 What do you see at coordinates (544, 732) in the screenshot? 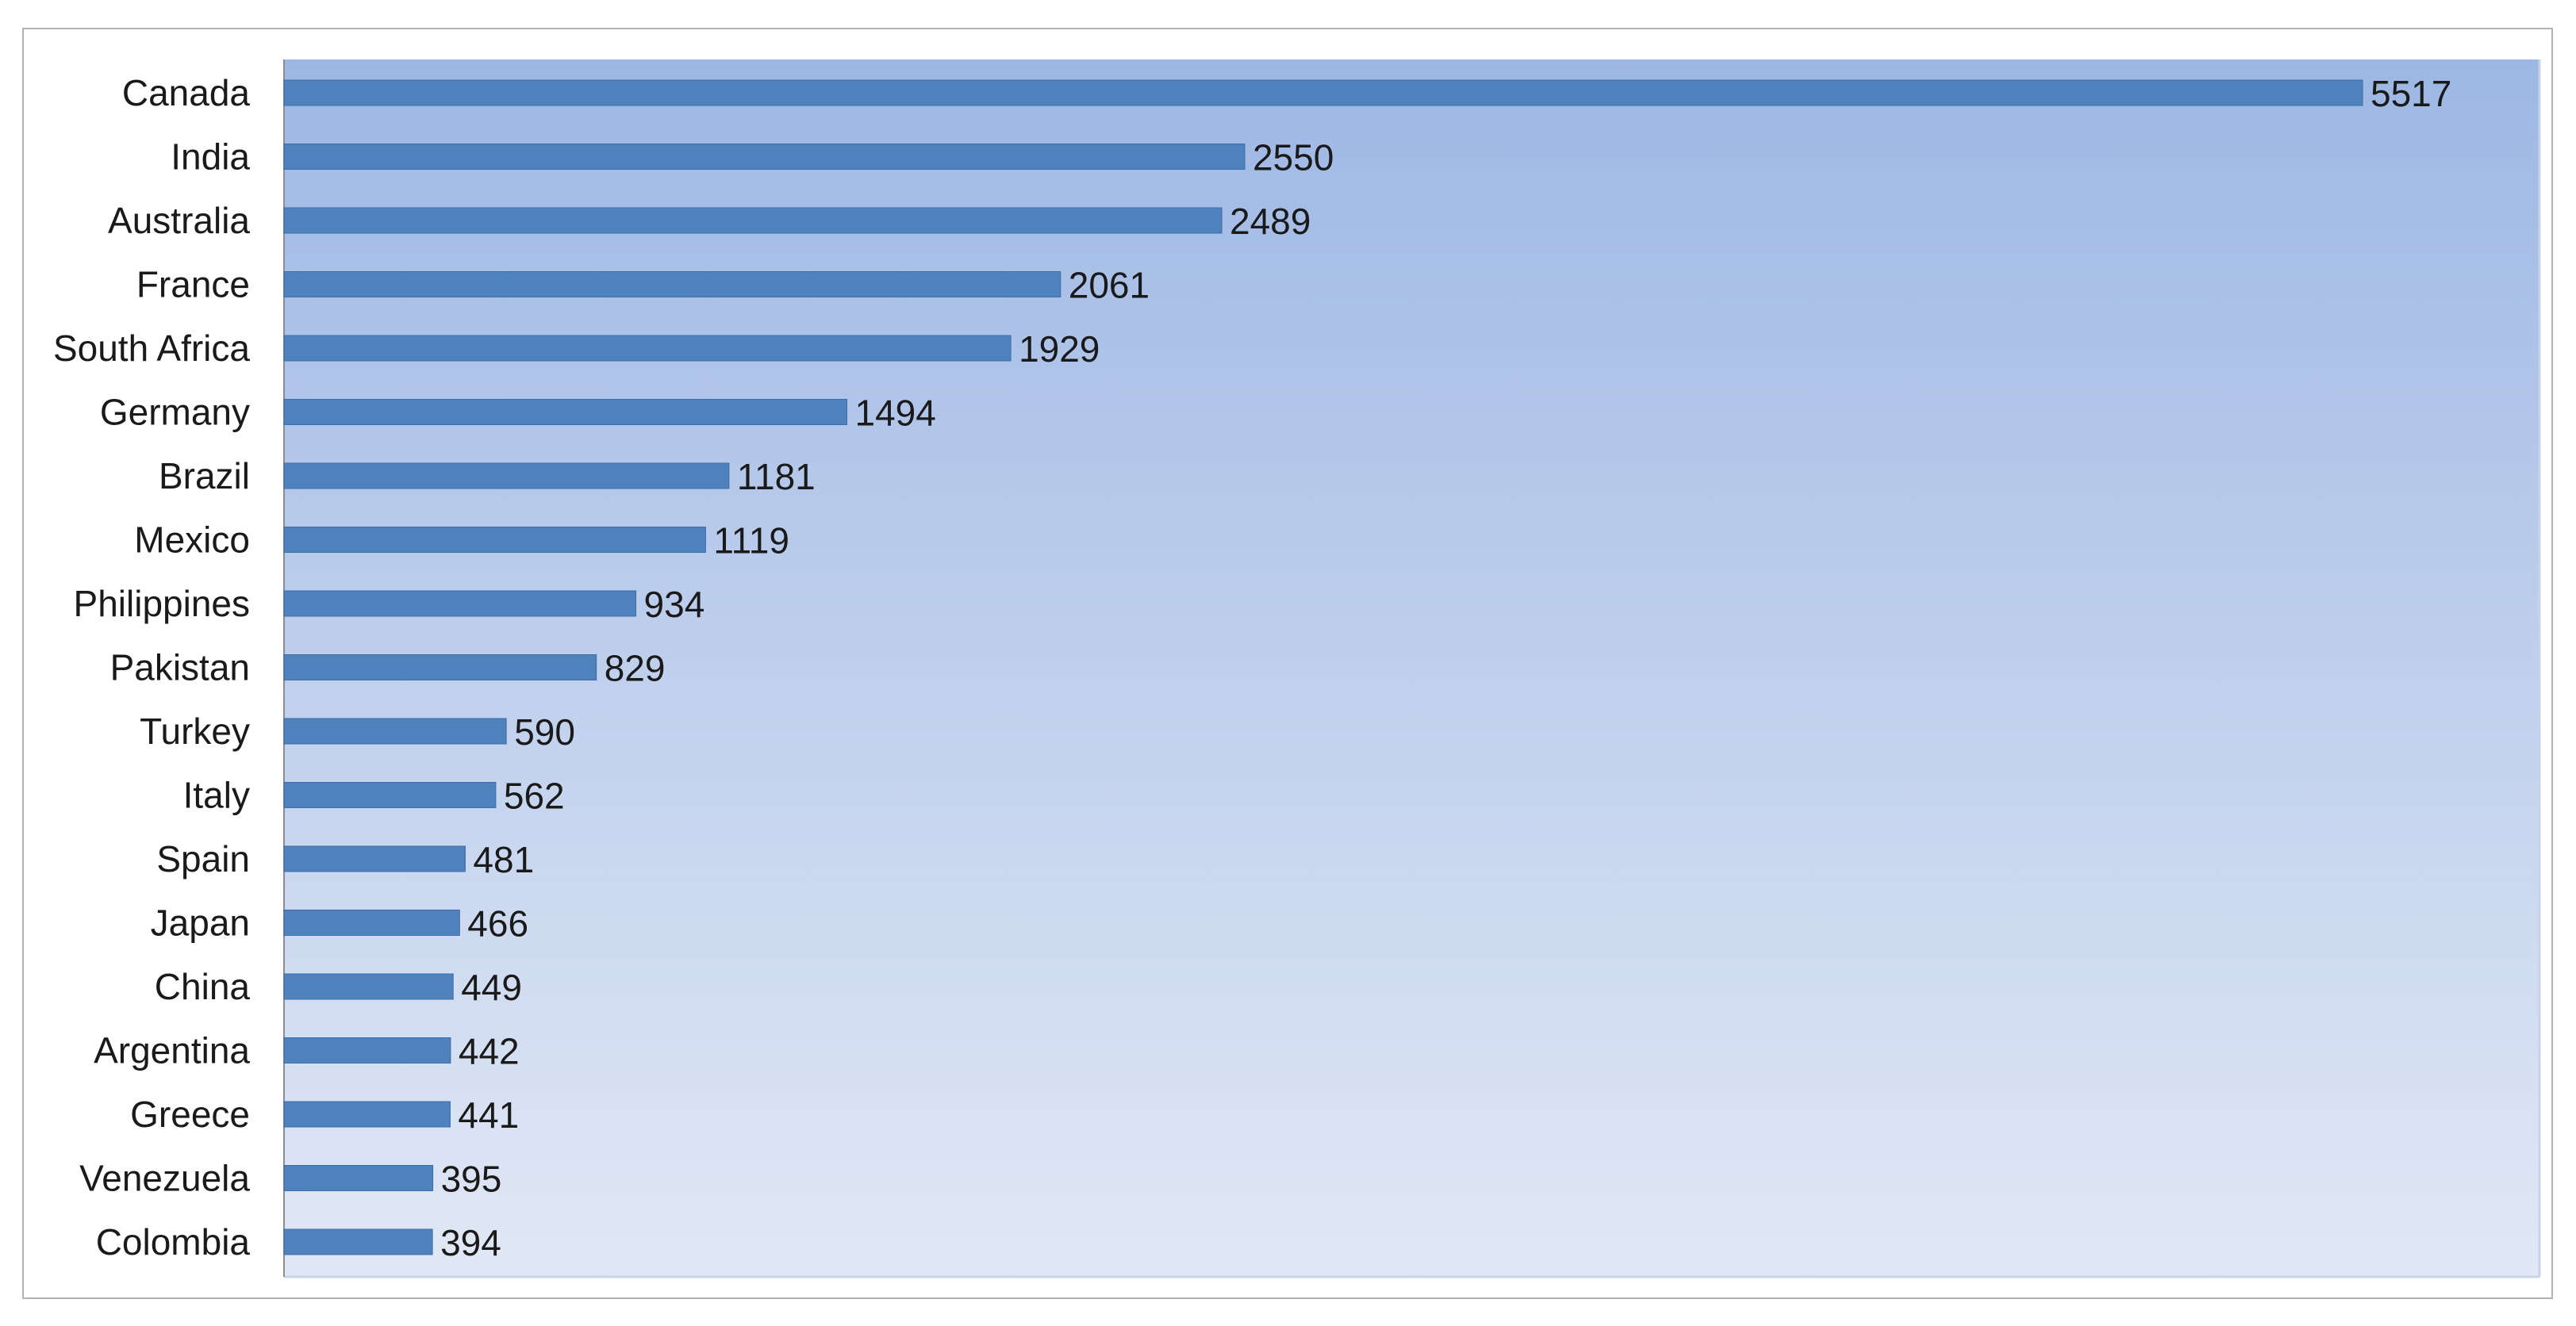
I see `data-label-turkey: 590` at bounding box center [544, 732].